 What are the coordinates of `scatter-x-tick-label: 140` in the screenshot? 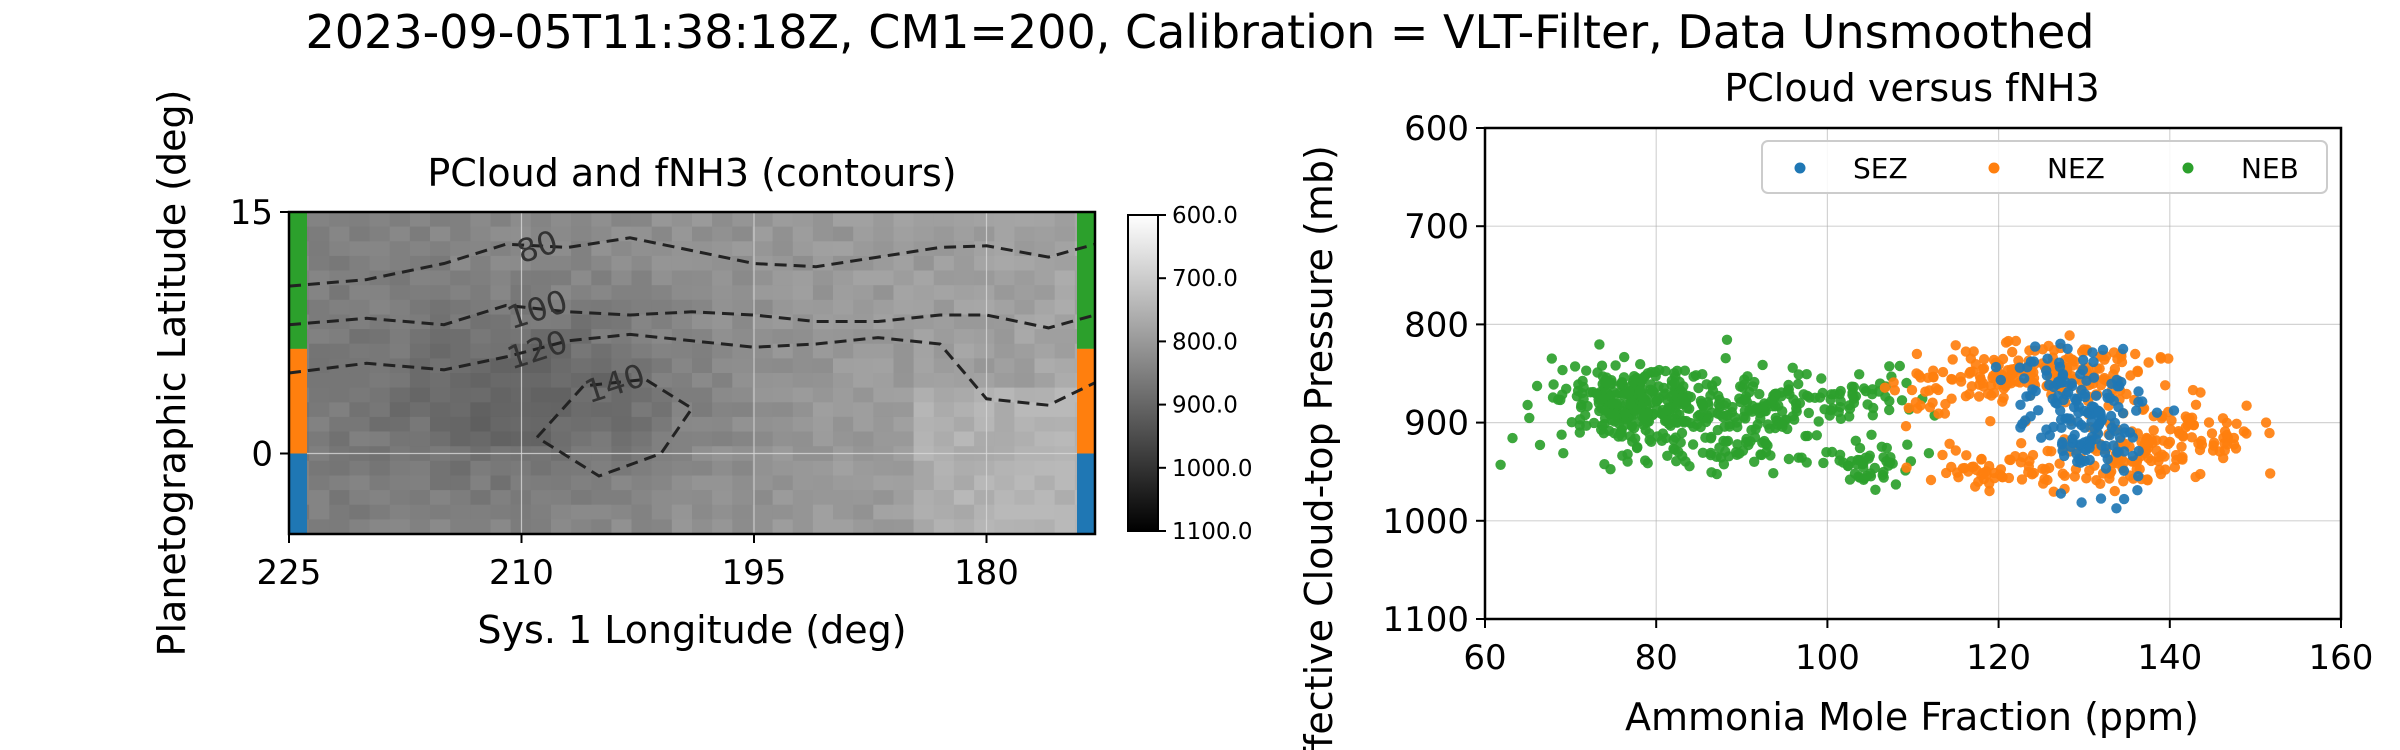 It's located at (2169, 658).